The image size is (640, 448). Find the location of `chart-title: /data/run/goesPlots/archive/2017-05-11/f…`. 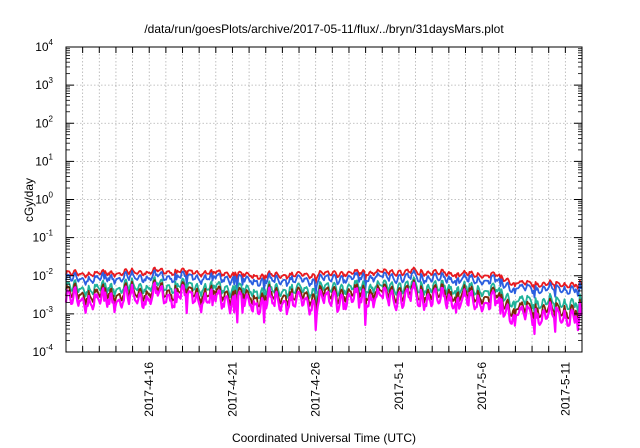

chart-title: /data/run/goesPlots/archive/2017-05-11/f… is located at coordinates (324, 29).